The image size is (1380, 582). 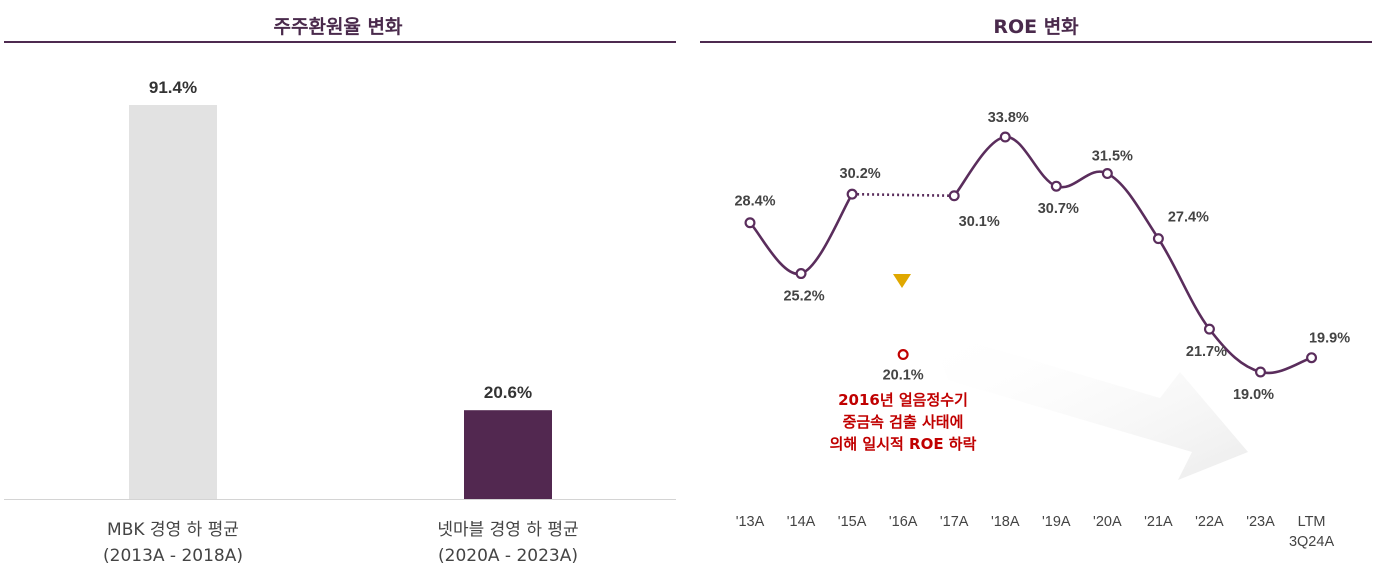 What do you see at coordinates (1005, 522) in the screenshot?
I see `x-tick-label: '18A` at bounding box center [1005, 522].